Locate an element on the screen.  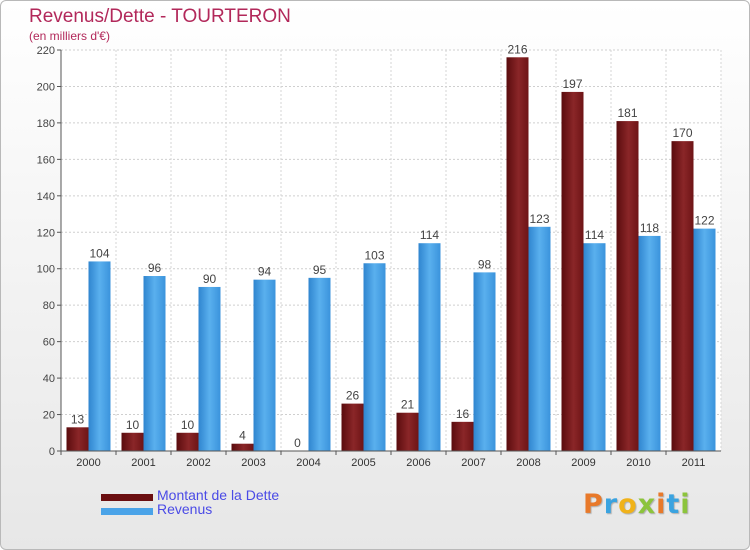
x-tick-label: 2004 is located at coordinates (308, 463).